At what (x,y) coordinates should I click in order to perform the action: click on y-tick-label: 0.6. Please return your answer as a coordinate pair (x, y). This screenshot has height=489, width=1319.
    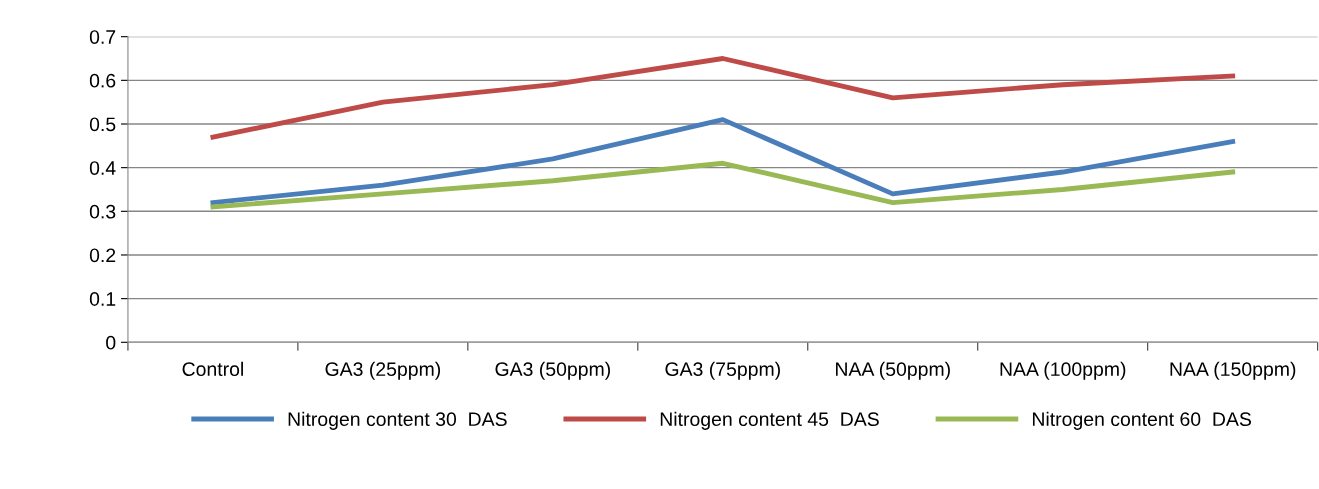
    Looking at the image, I should click on (102, 80).